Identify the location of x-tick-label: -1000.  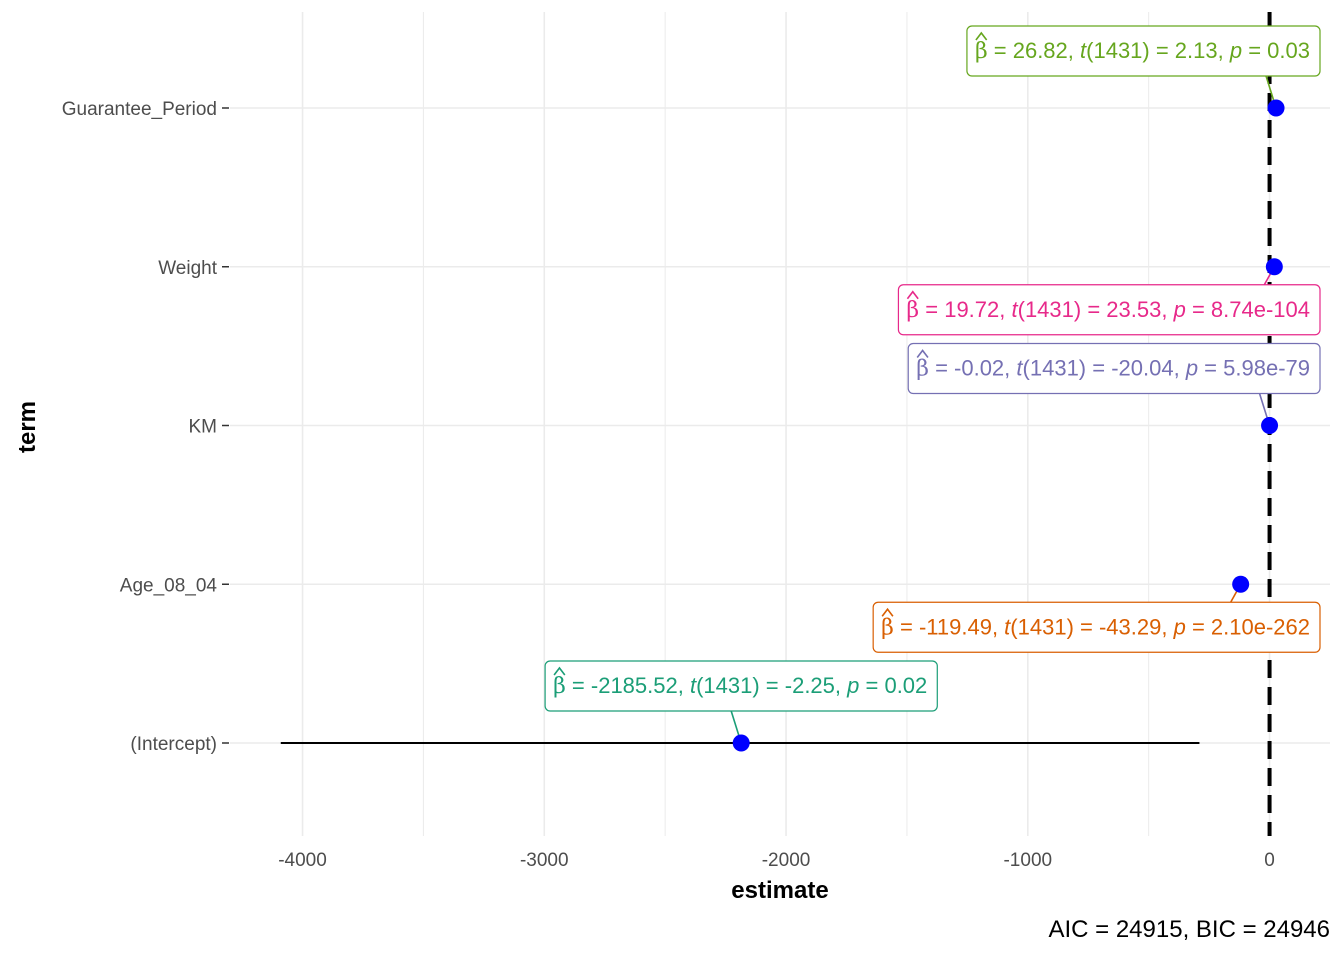
(1027, 860).